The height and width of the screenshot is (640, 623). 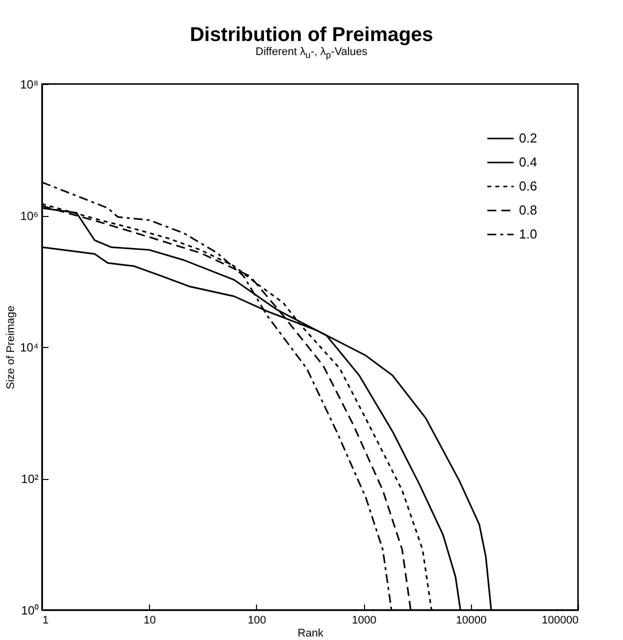 I want to click on x-tick-label: 10000, so click(x=471, y=620).